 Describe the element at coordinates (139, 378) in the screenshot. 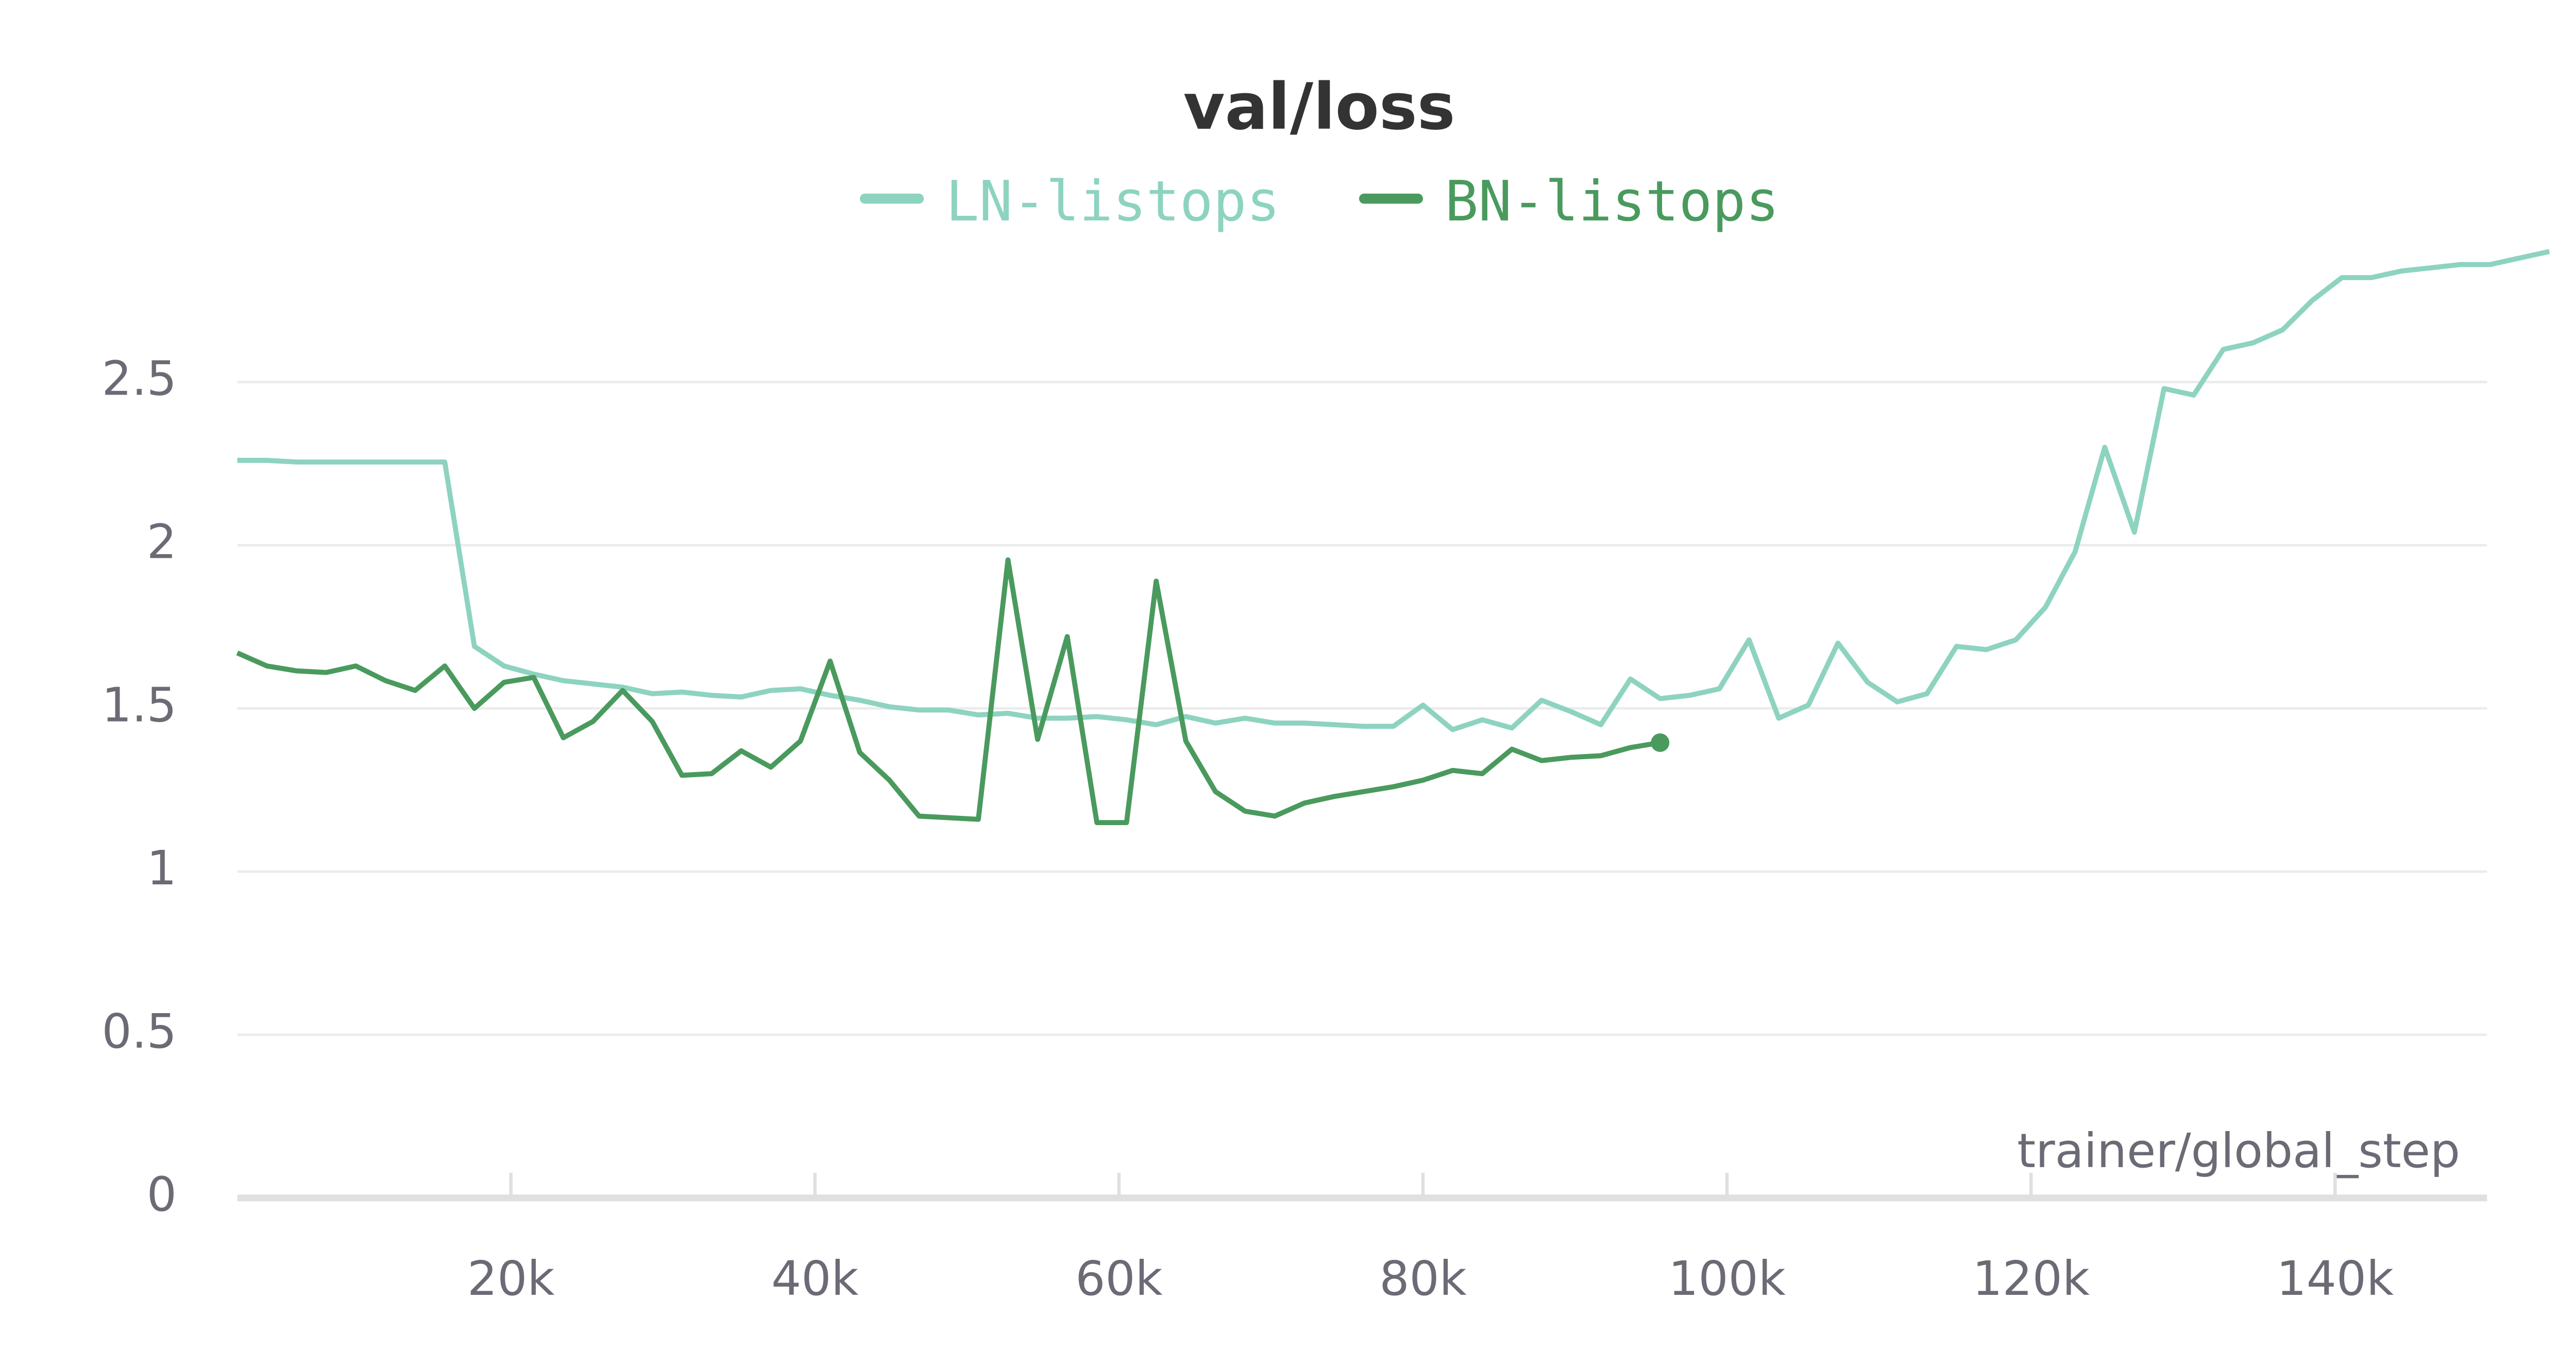

I see `y-tick-label: 2.5` at that location.